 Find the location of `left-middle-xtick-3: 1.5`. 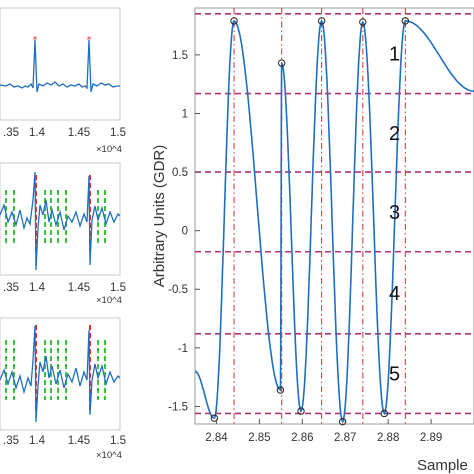

left-middle-xtick-3: 1.5 is located at coordinates (118, 288).